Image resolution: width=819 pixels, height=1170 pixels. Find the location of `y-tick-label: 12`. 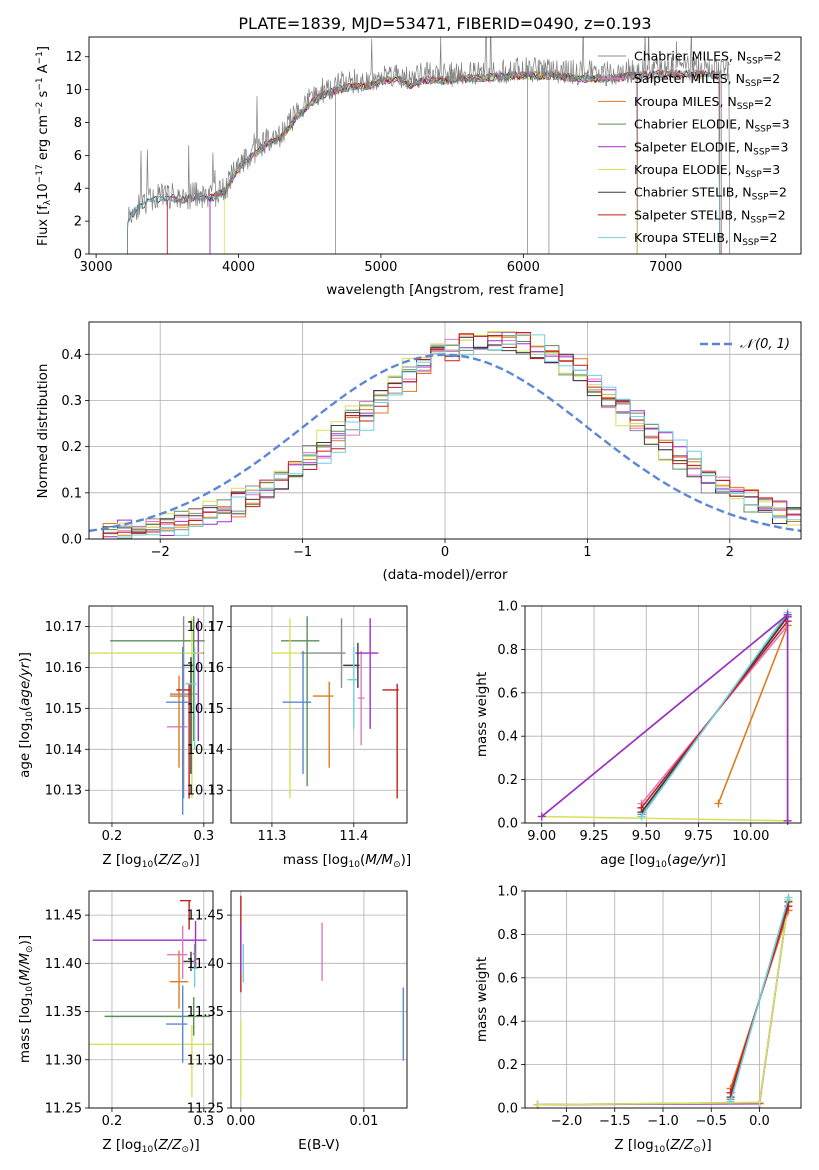

y-tick-label: 12 is located at coordinates (73, 57).